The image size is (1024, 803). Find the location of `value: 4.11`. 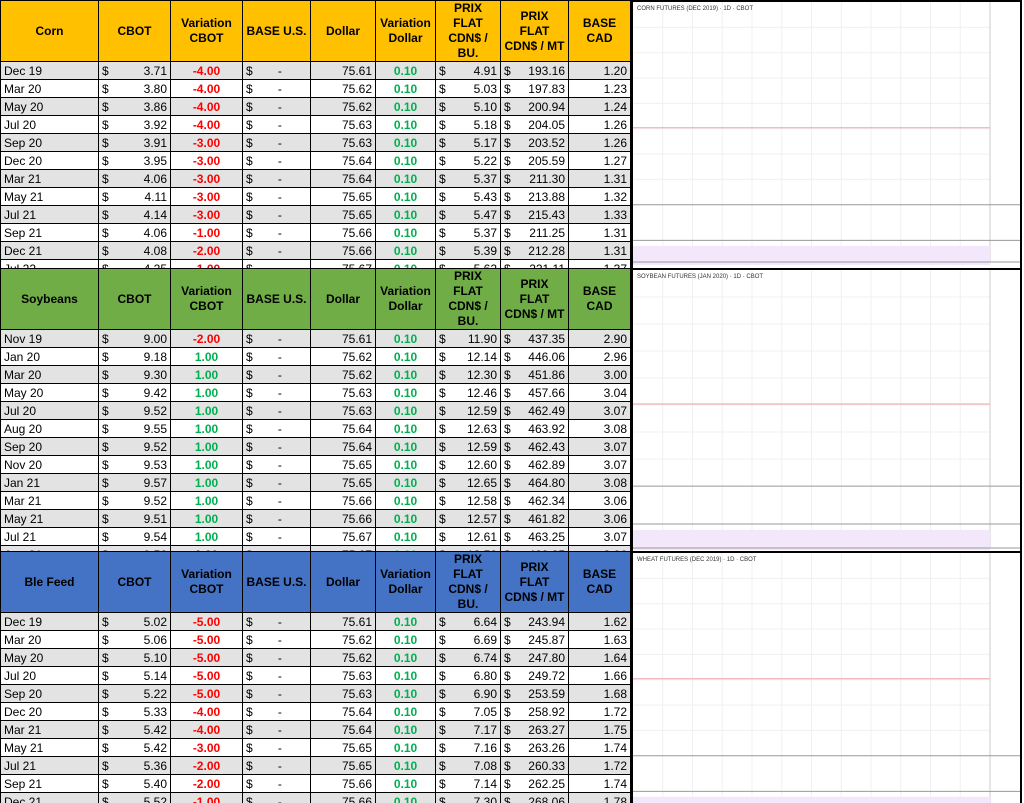

value: 4.11 is located at coordinates (155, 196).